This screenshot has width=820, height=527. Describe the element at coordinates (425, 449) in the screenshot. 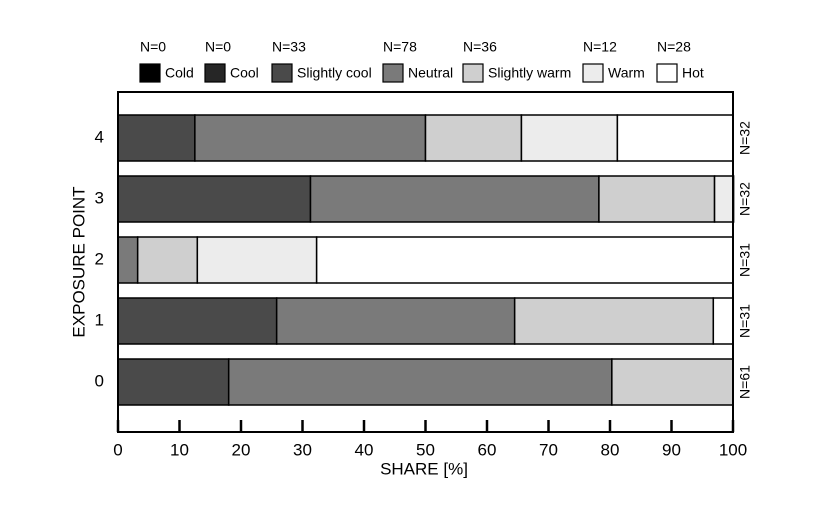

I see `x-tick-label: 50` at that location.